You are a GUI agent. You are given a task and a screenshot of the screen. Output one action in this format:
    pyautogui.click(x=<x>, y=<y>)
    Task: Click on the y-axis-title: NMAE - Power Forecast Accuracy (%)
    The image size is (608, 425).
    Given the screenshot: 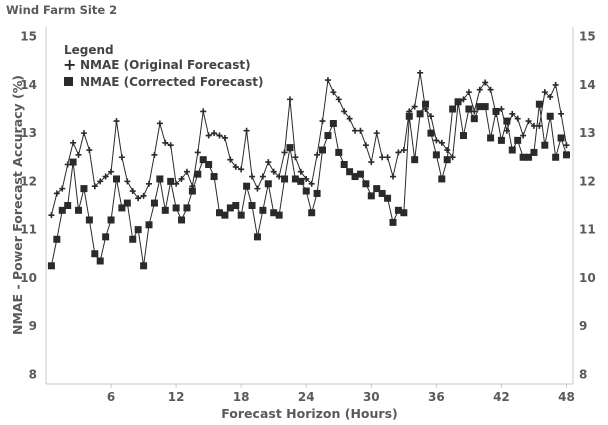 What is the action you would take?
    pyautogui.click(x=17, y=205)
    